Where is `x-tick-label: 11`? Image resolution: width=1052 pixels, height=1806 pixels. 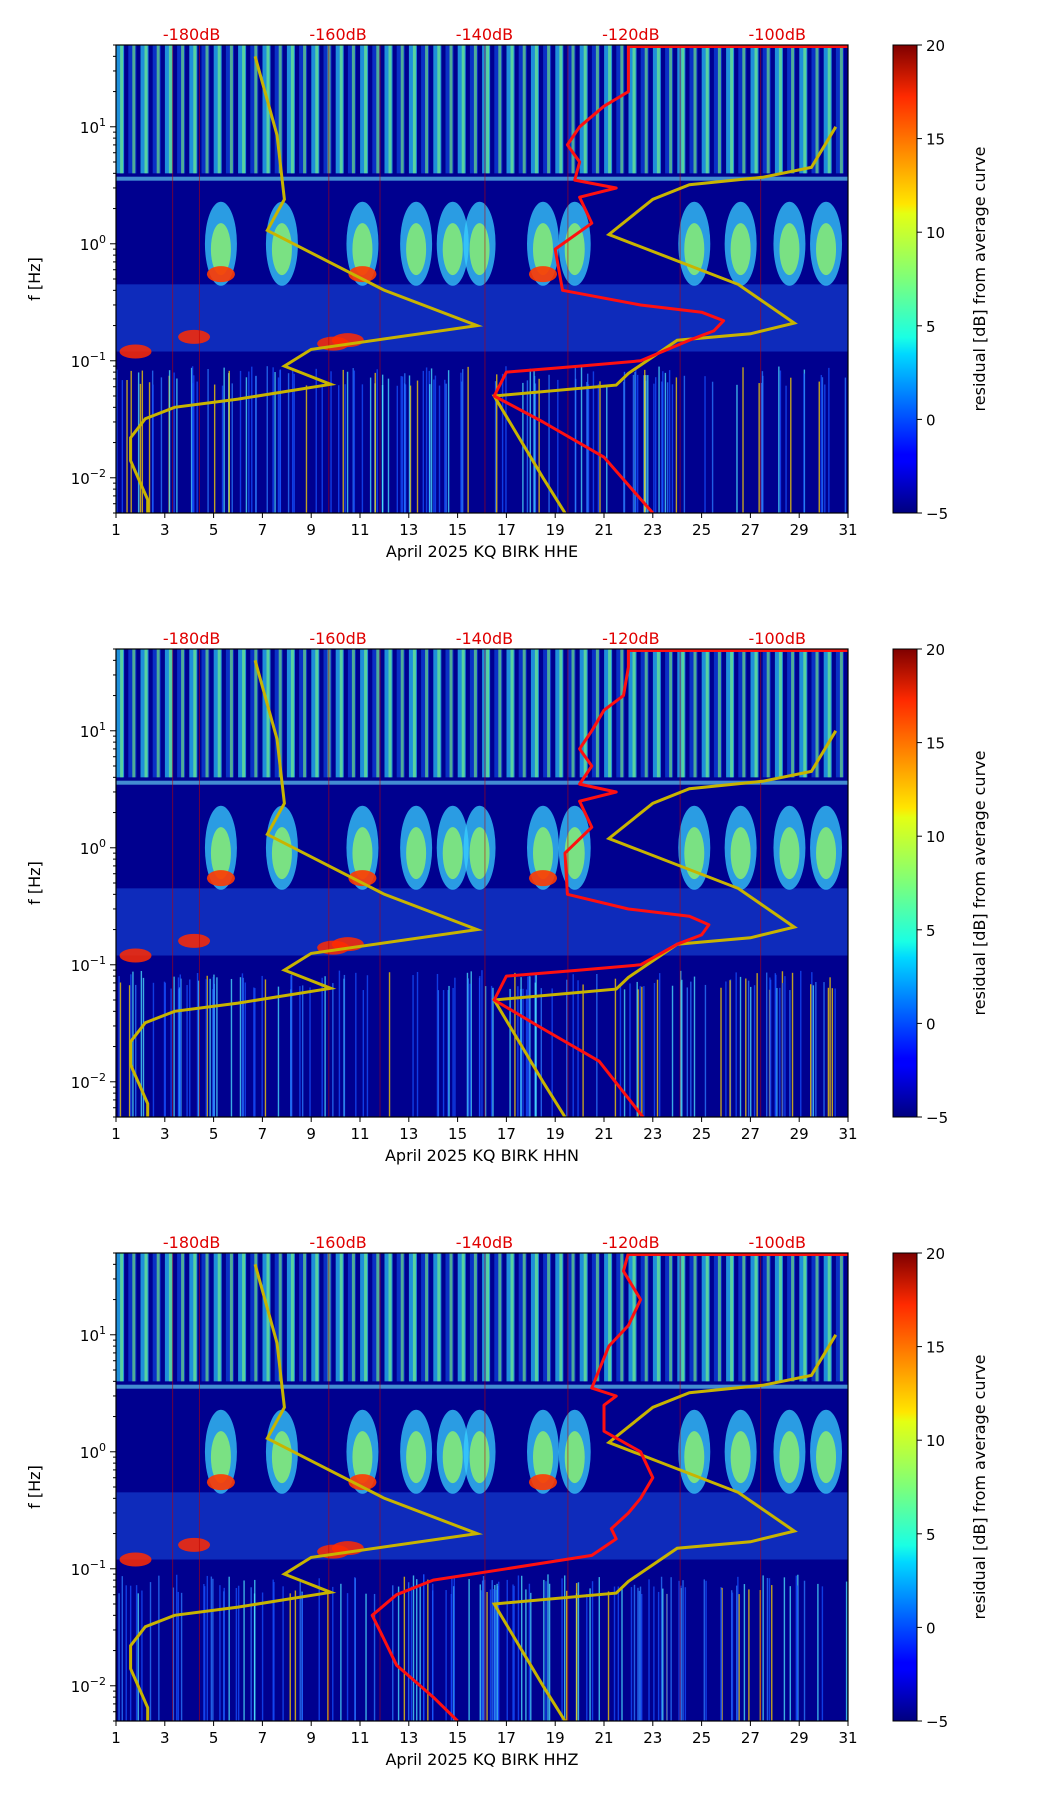 x-tick-label: 11 is located at coordinates (359, 530).